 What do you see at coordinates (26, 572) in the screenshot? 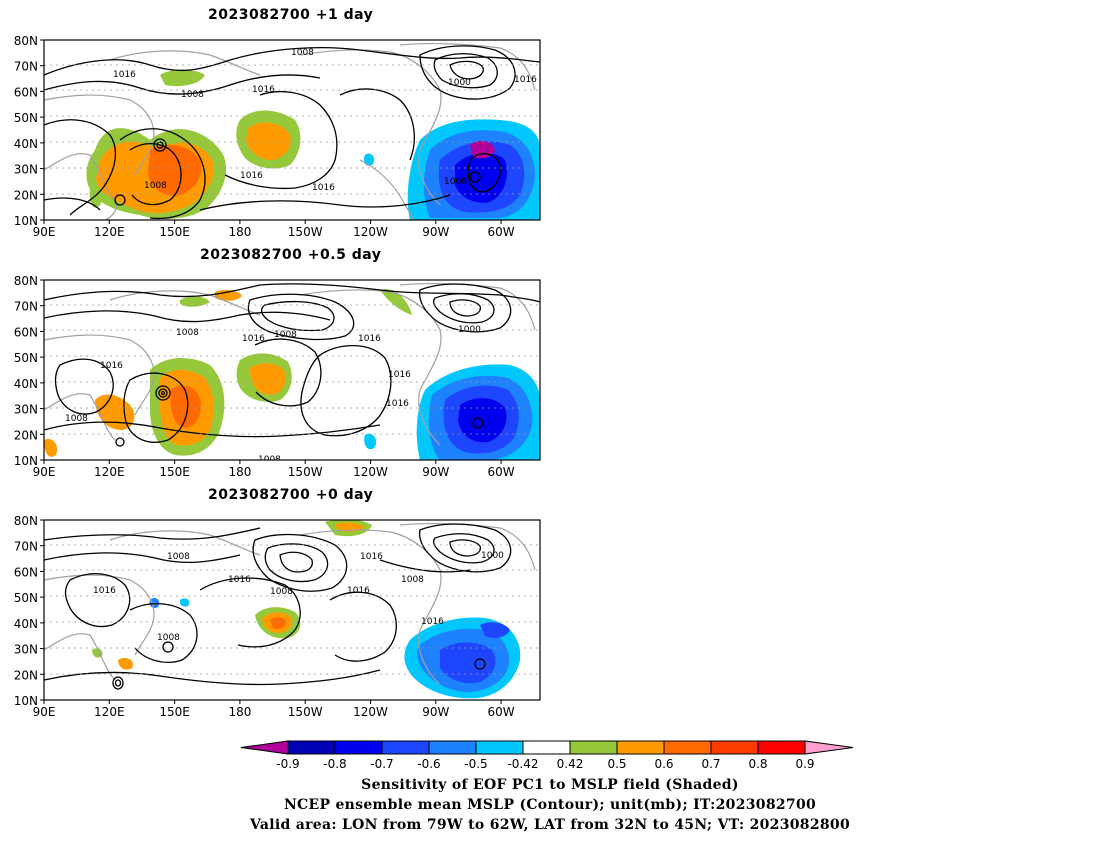
I see `lat-label: 60N` at bounding box center [26, 572].